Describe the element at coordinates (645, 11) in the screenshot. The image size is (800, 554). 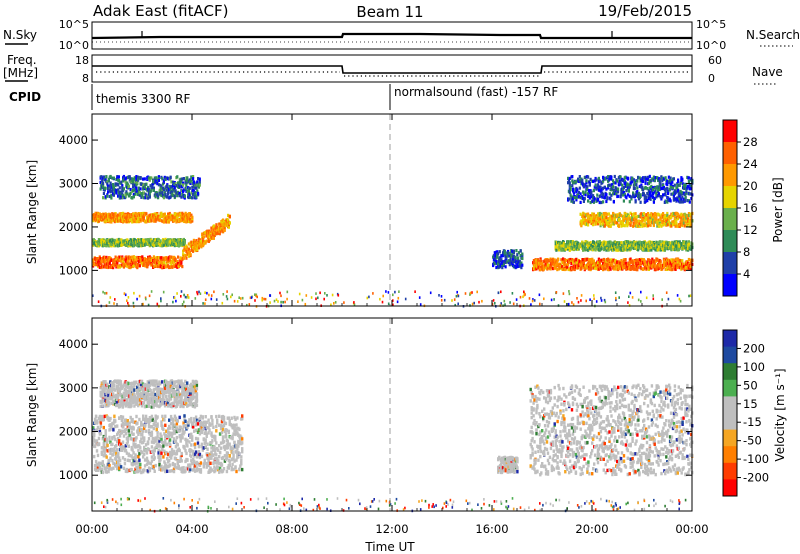
I see `date-label: 19/Feb/2015` at that location.